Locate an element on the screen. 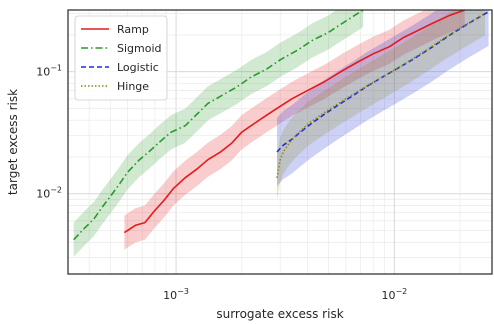 The width and height of the screenshot is (494, 324). legend-label-sigmoid: Sigmoid is located at coordinates (139, 48).